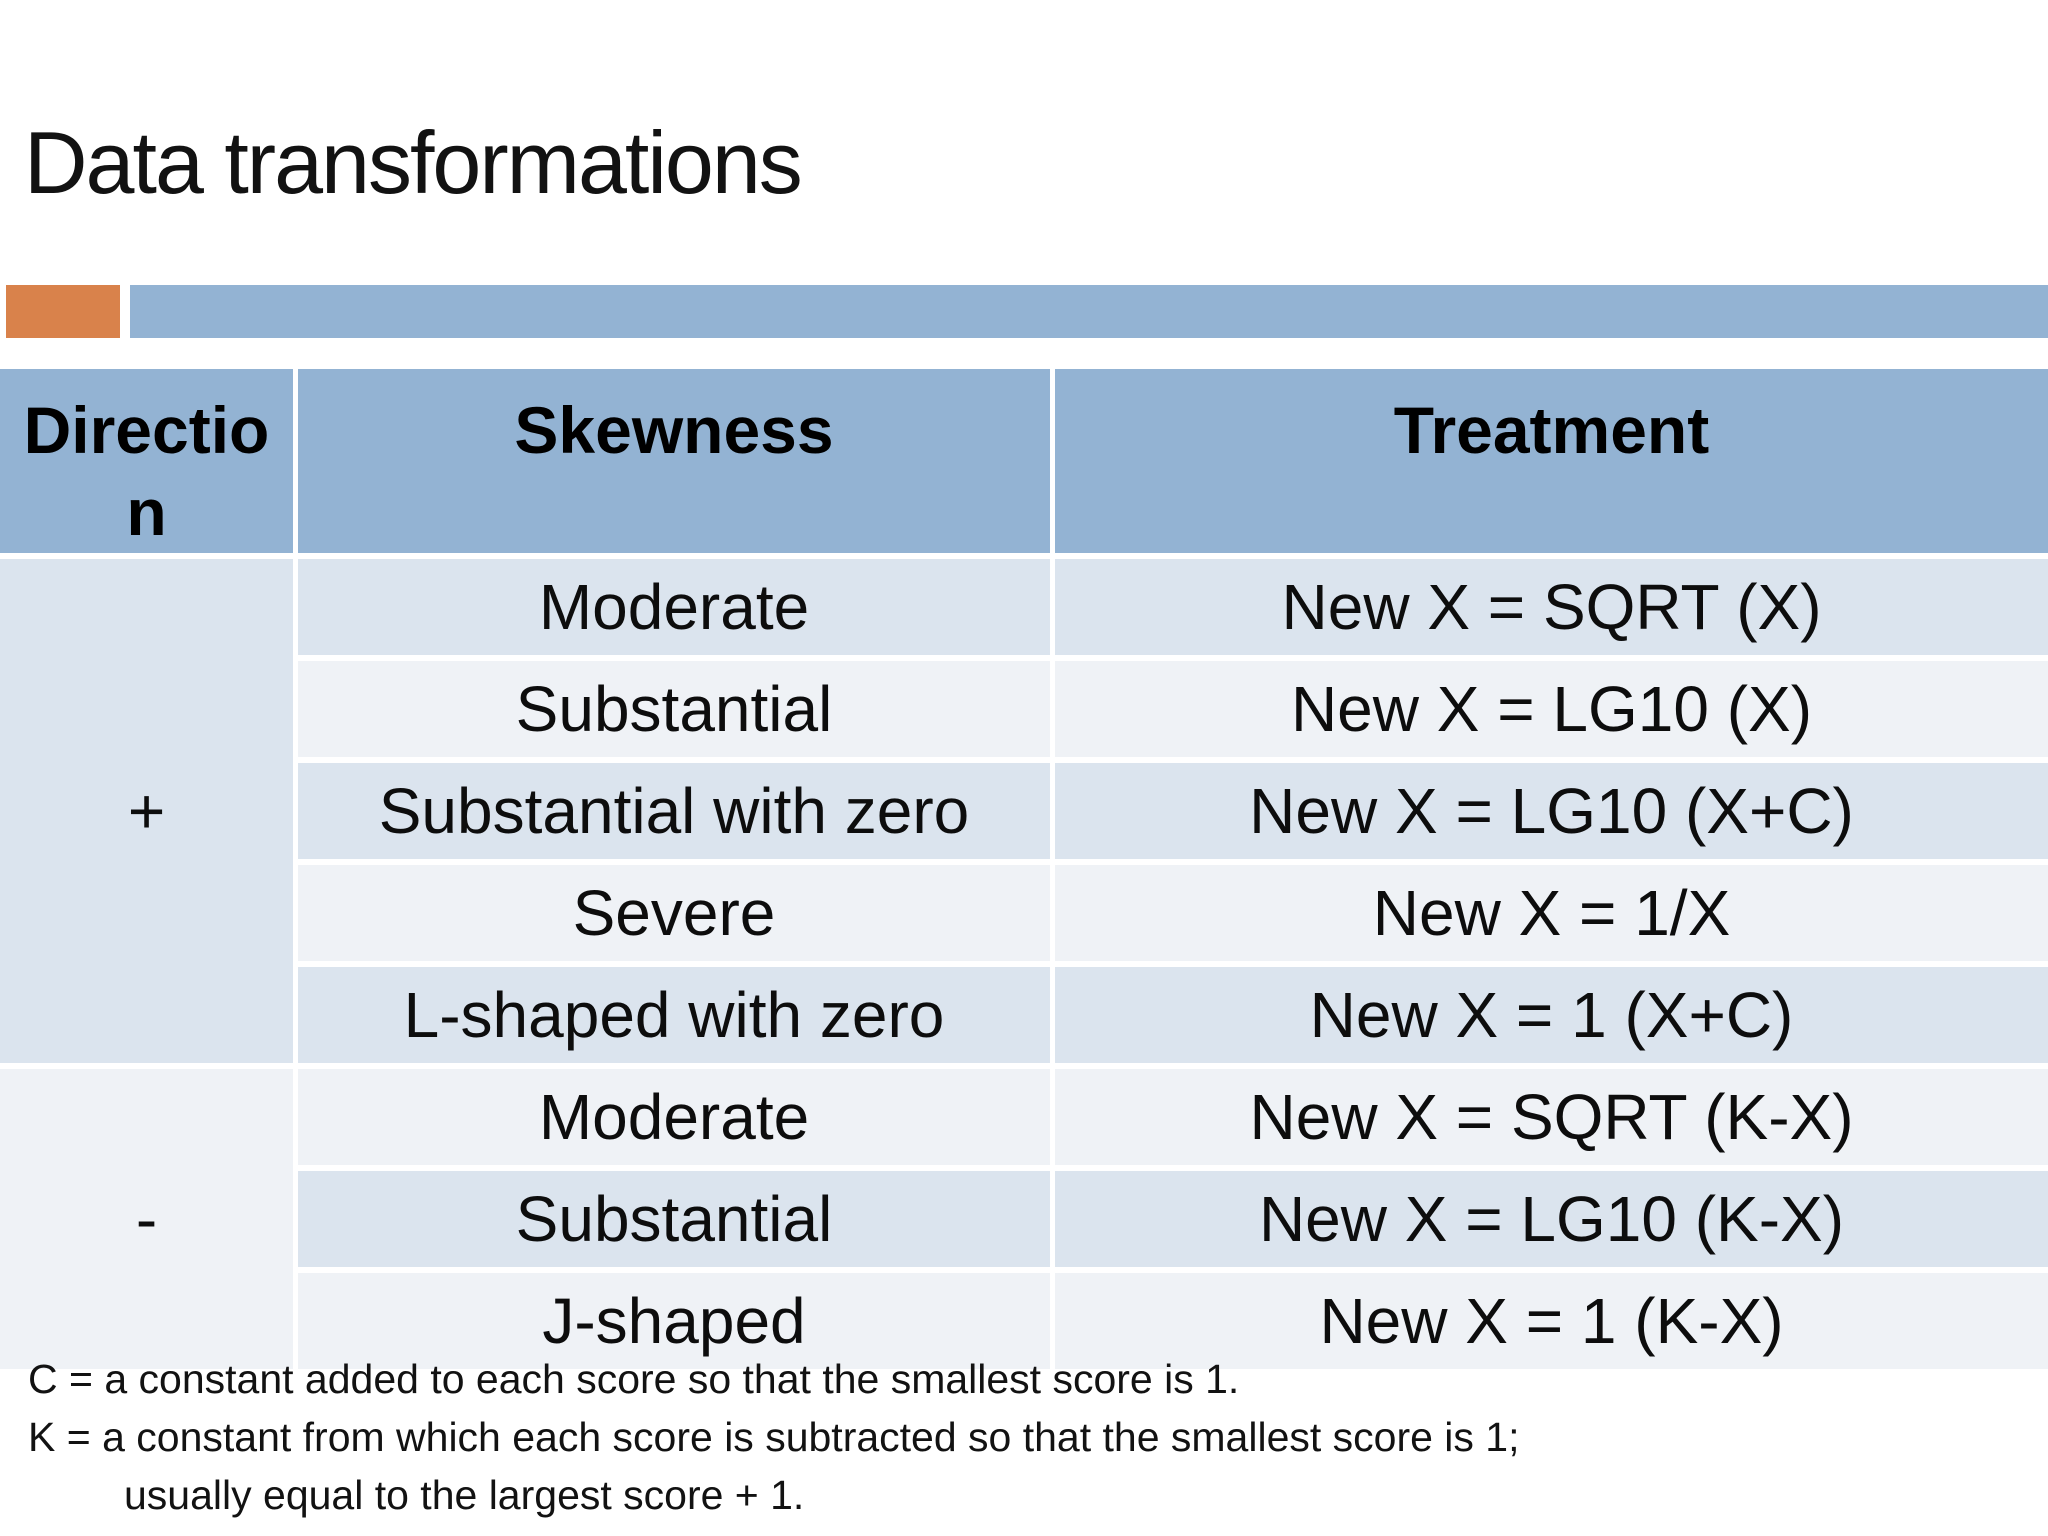 The image size is (2048, 1536). I want to click on skewness-cell: Substantial with zero, so click(674, 811).